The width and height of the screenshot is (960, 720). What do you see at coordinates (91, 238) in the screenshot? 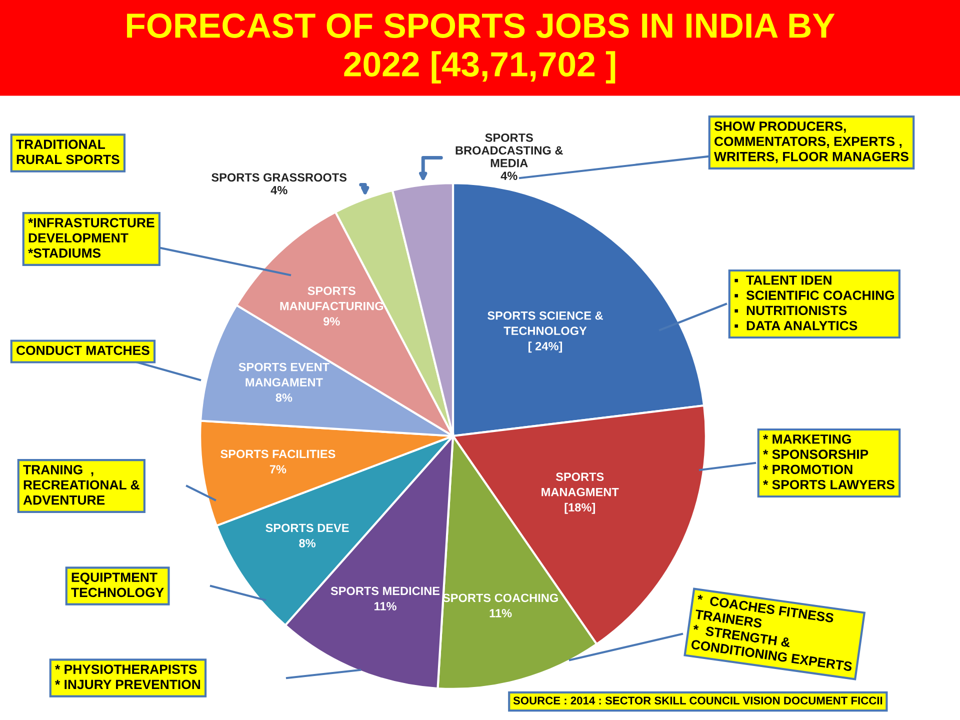
I see `text: *INFRASTURCTURE DEVELOPMENT *STADIUMS` at bounding box center [91, 238].